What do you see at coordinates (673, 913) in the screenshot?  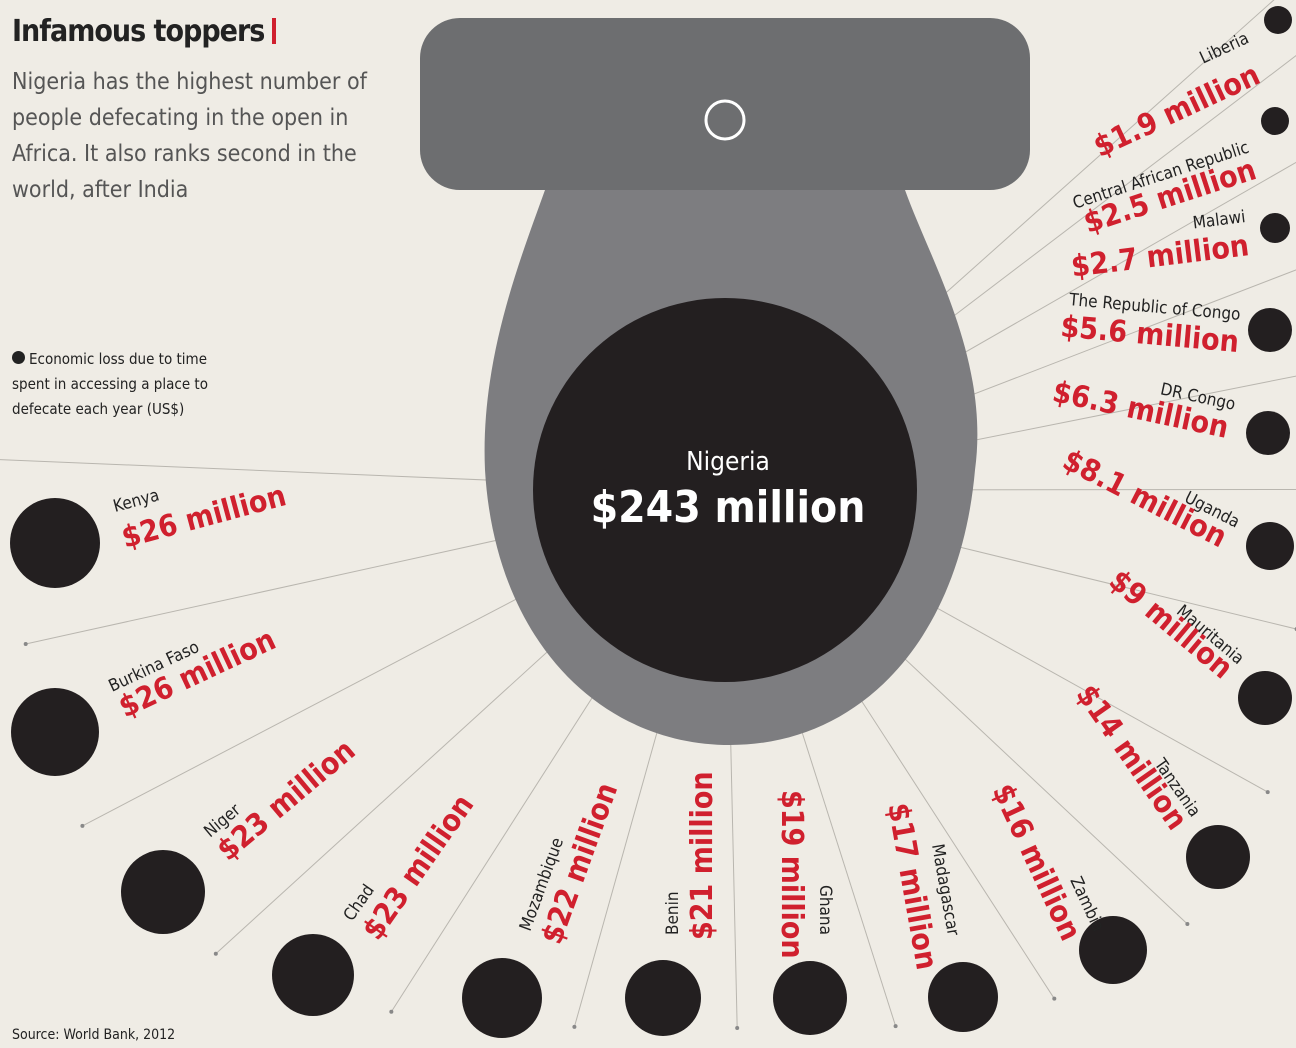 I see `country-name: Benin` at bounding box center [673, 913].